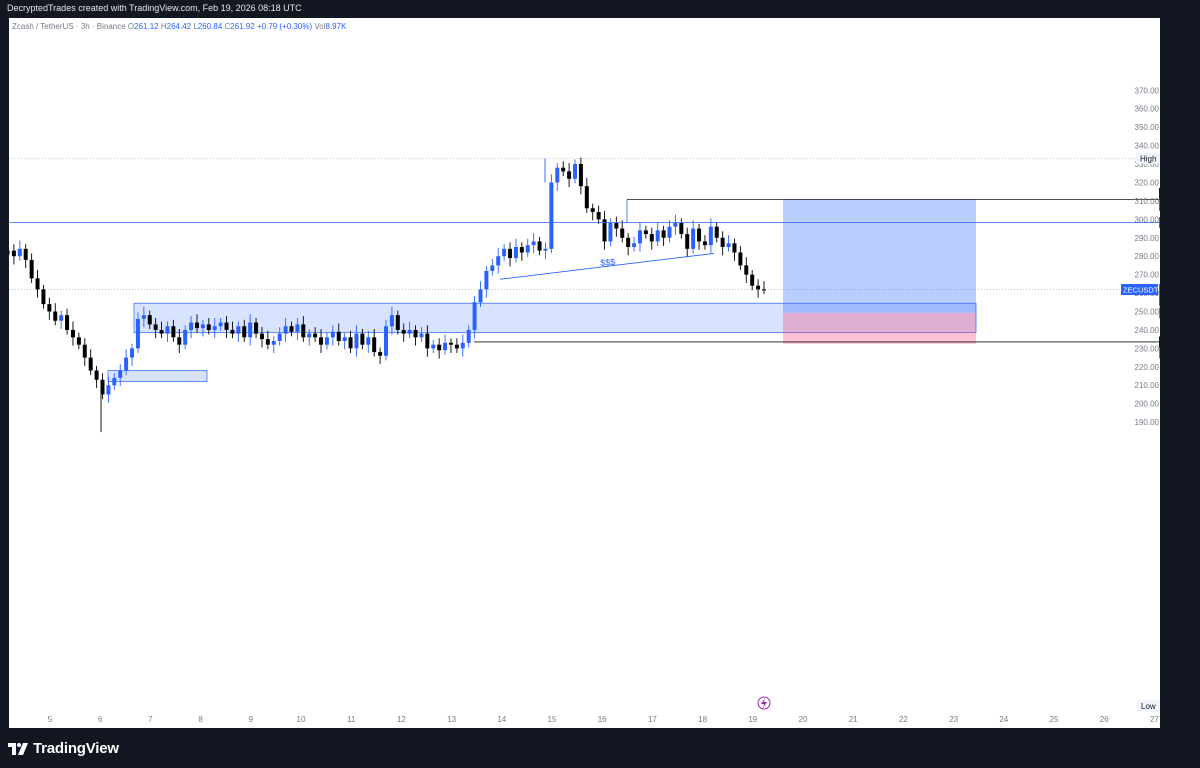  Describe the element at coordinates (200, 719) in the screenshot. I see `time-tick-label: 8` at that location.